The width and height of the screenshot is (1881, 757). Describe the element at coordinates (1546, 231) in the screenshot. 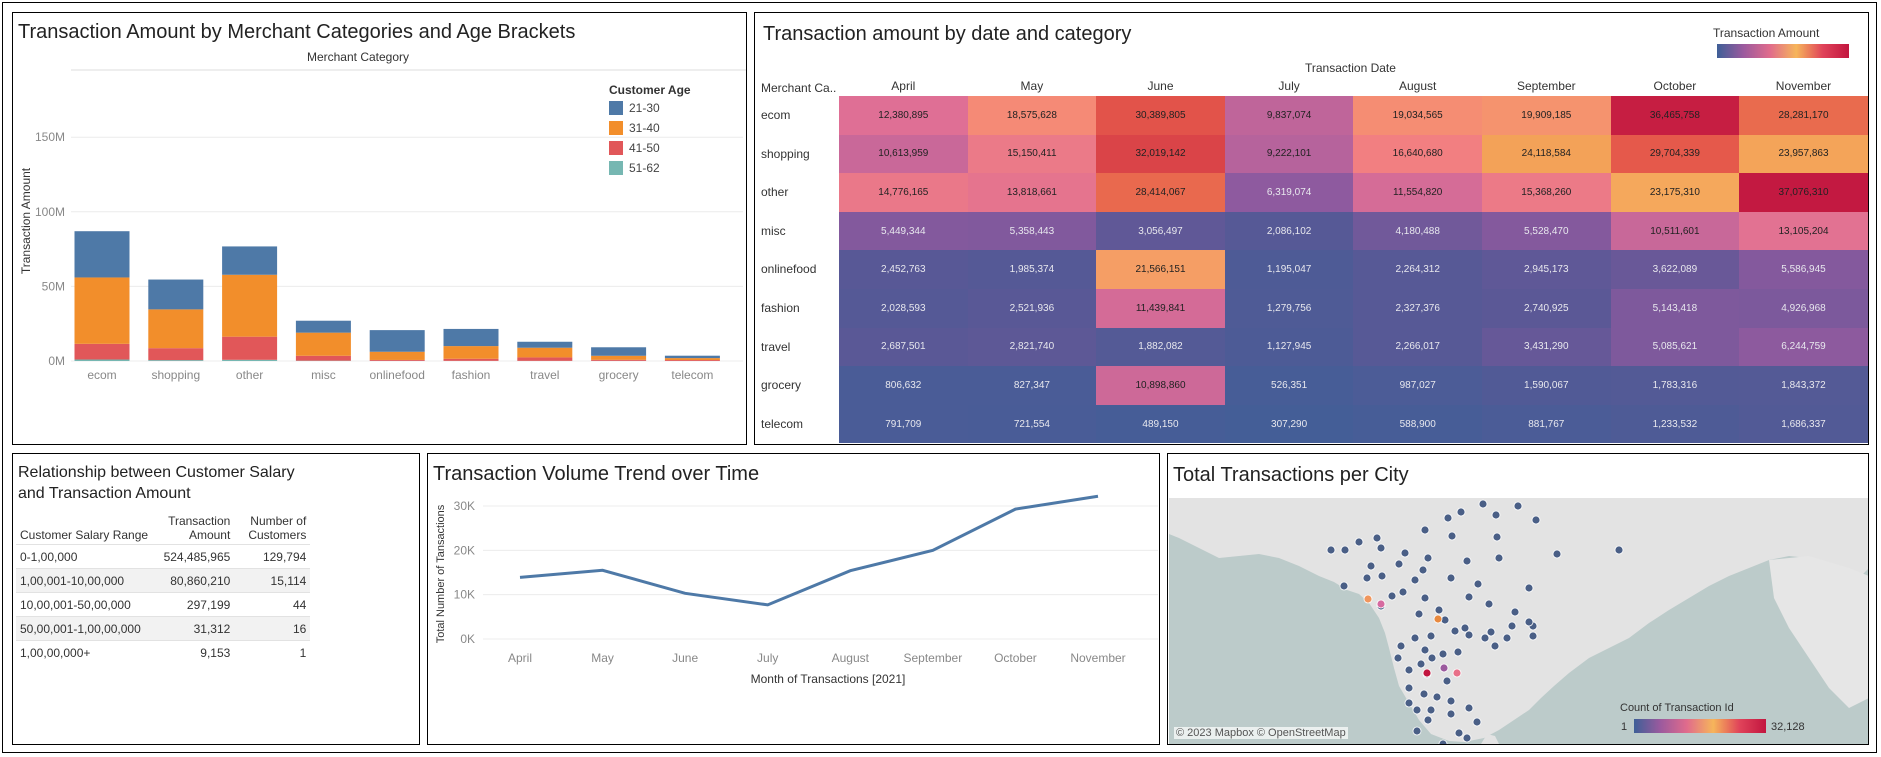

I see `heatmap-cell: 5,528,470` at that location.